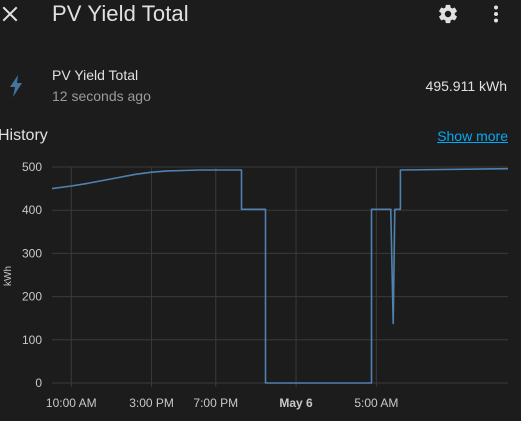 This screenshot has width=521, height=421. I want to click on x-tick-label: May 6, so click(296, 403).